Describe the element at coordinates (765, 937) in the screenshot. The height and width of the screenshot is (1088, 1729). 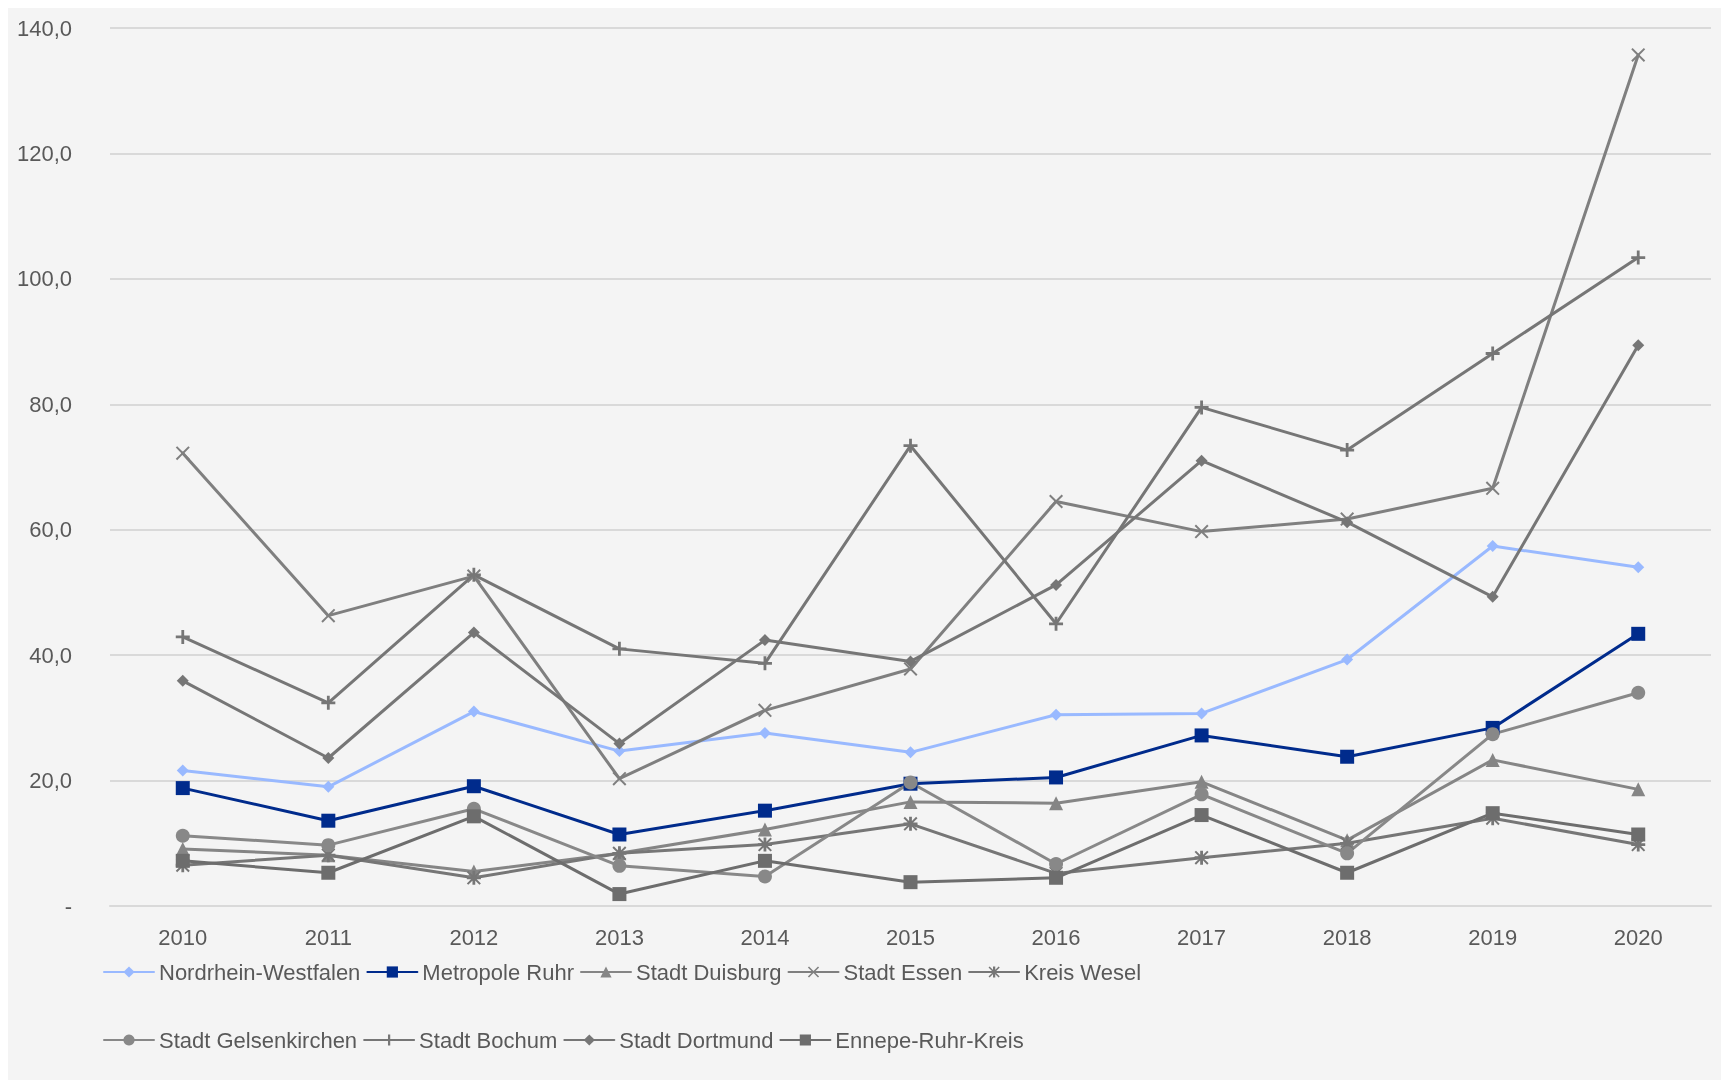
I see `x-tick-label: 2014` at that location.